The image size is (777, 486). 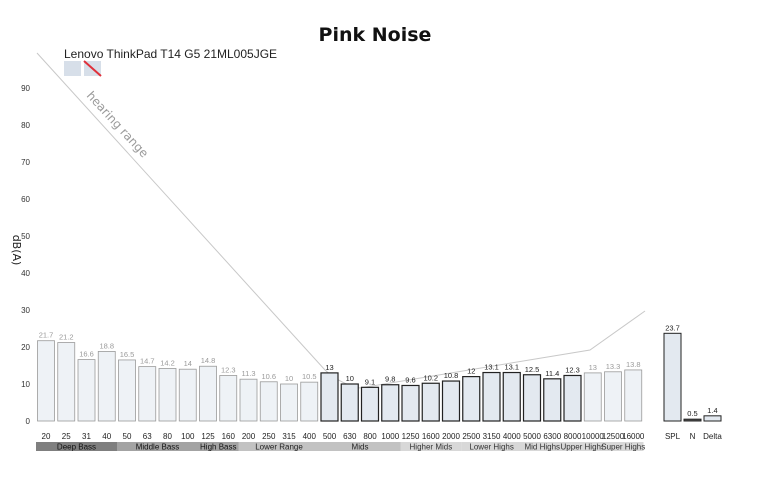 I want to click on legend-swatch-strike, so click(x=92, y=68).